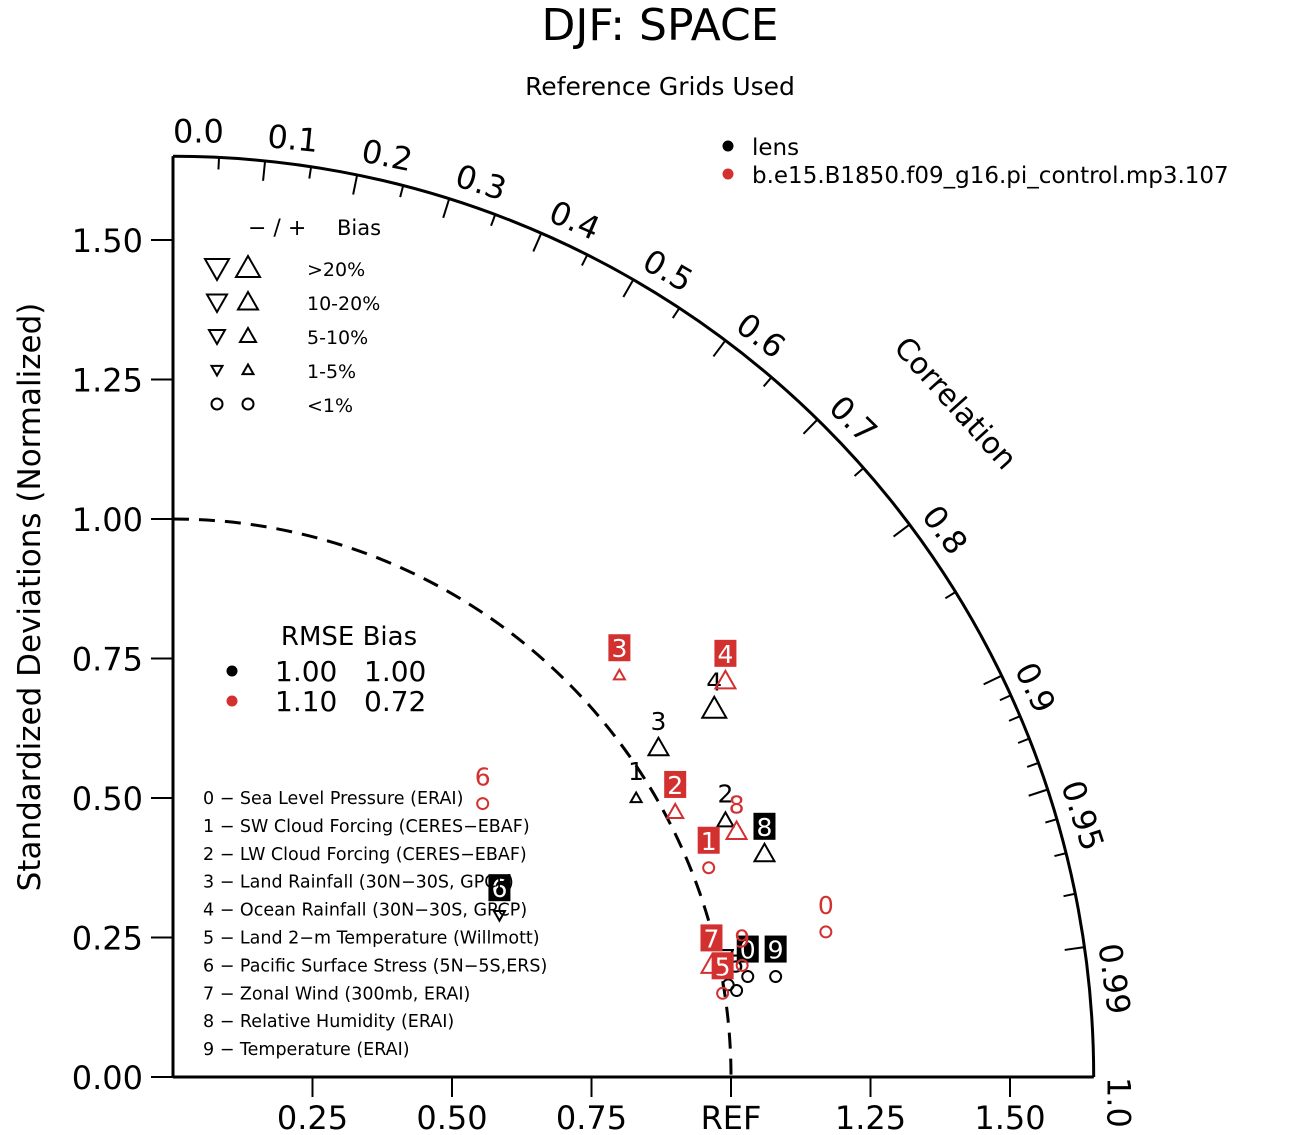 Image resolution: width=1290 pixels, height=1135 pixels. Describe the element at coordinates (1035, 687) in the screenshot. I see `correlation-tick-label: 0.9` at that location.